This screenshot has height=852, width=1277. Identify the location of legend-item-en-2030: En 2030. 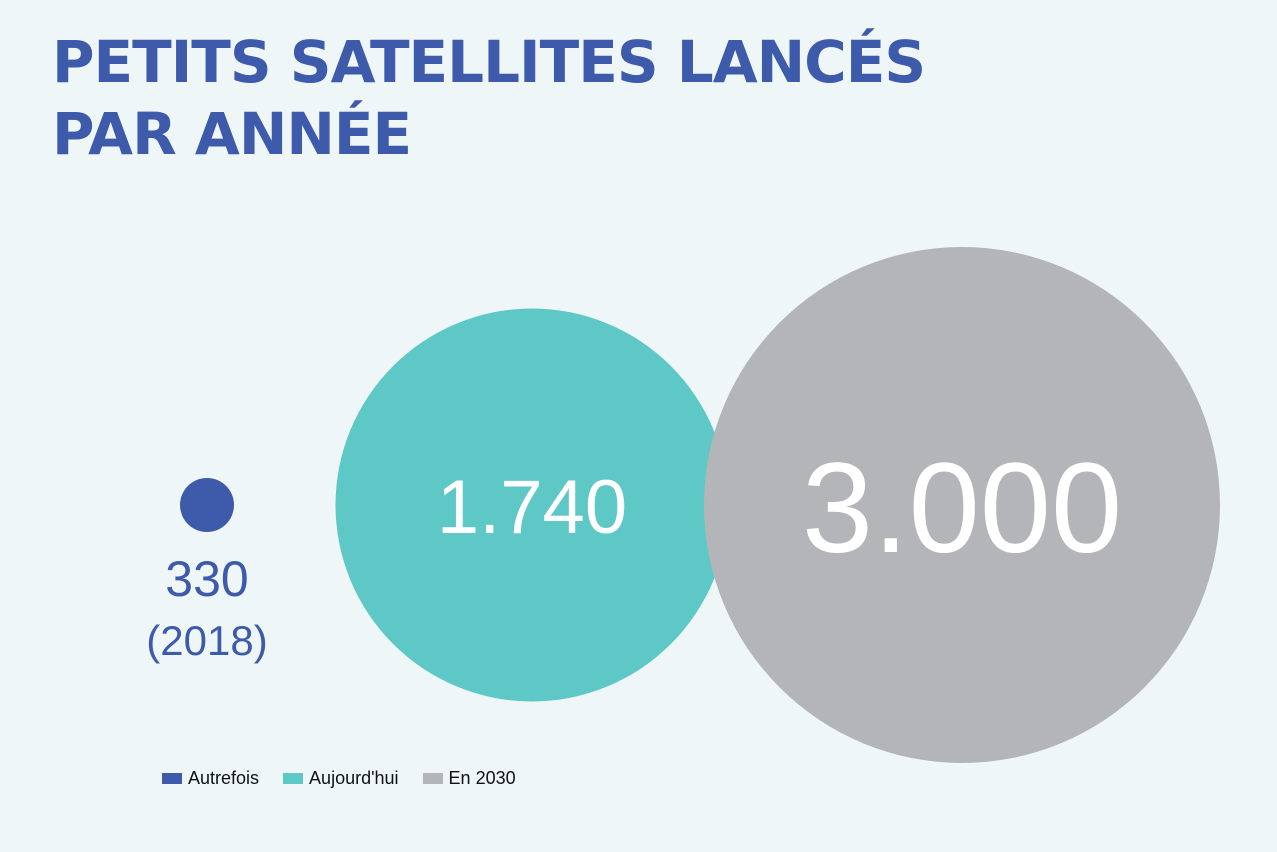
(469, 778).